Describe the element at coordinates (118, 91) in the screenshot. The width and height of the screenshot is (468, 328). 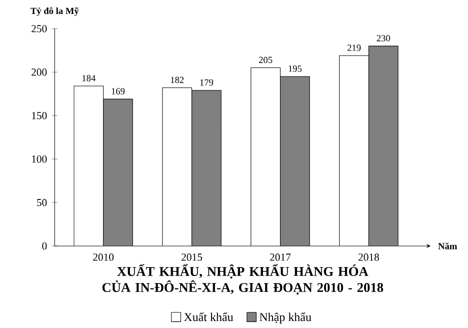
I see `data-label: 169` at that location.